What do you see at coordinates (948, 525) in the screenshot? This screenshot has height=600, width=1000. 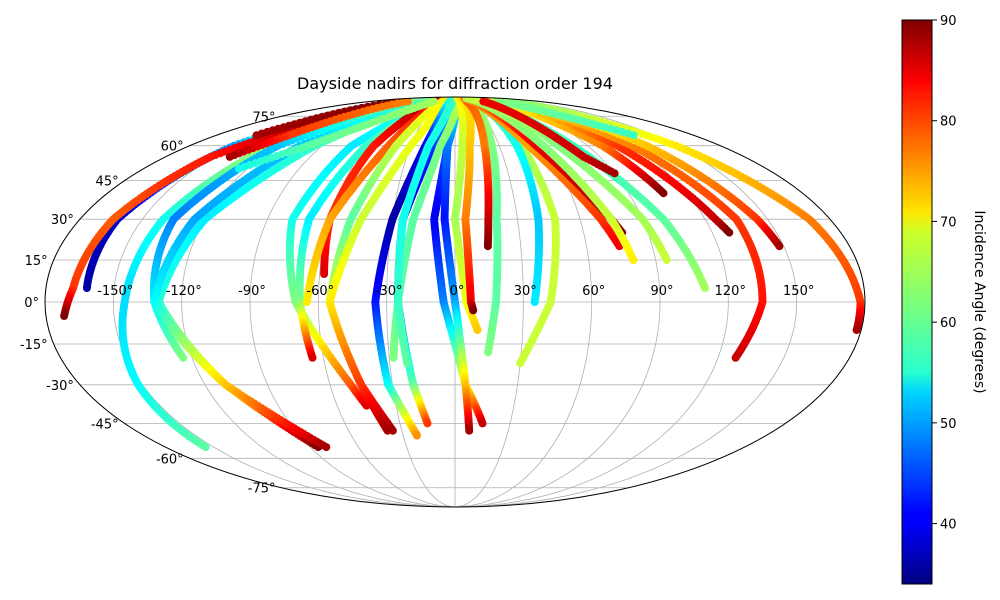 I see `colorbar-tick-label: 40` at bounding box center [948, 525].